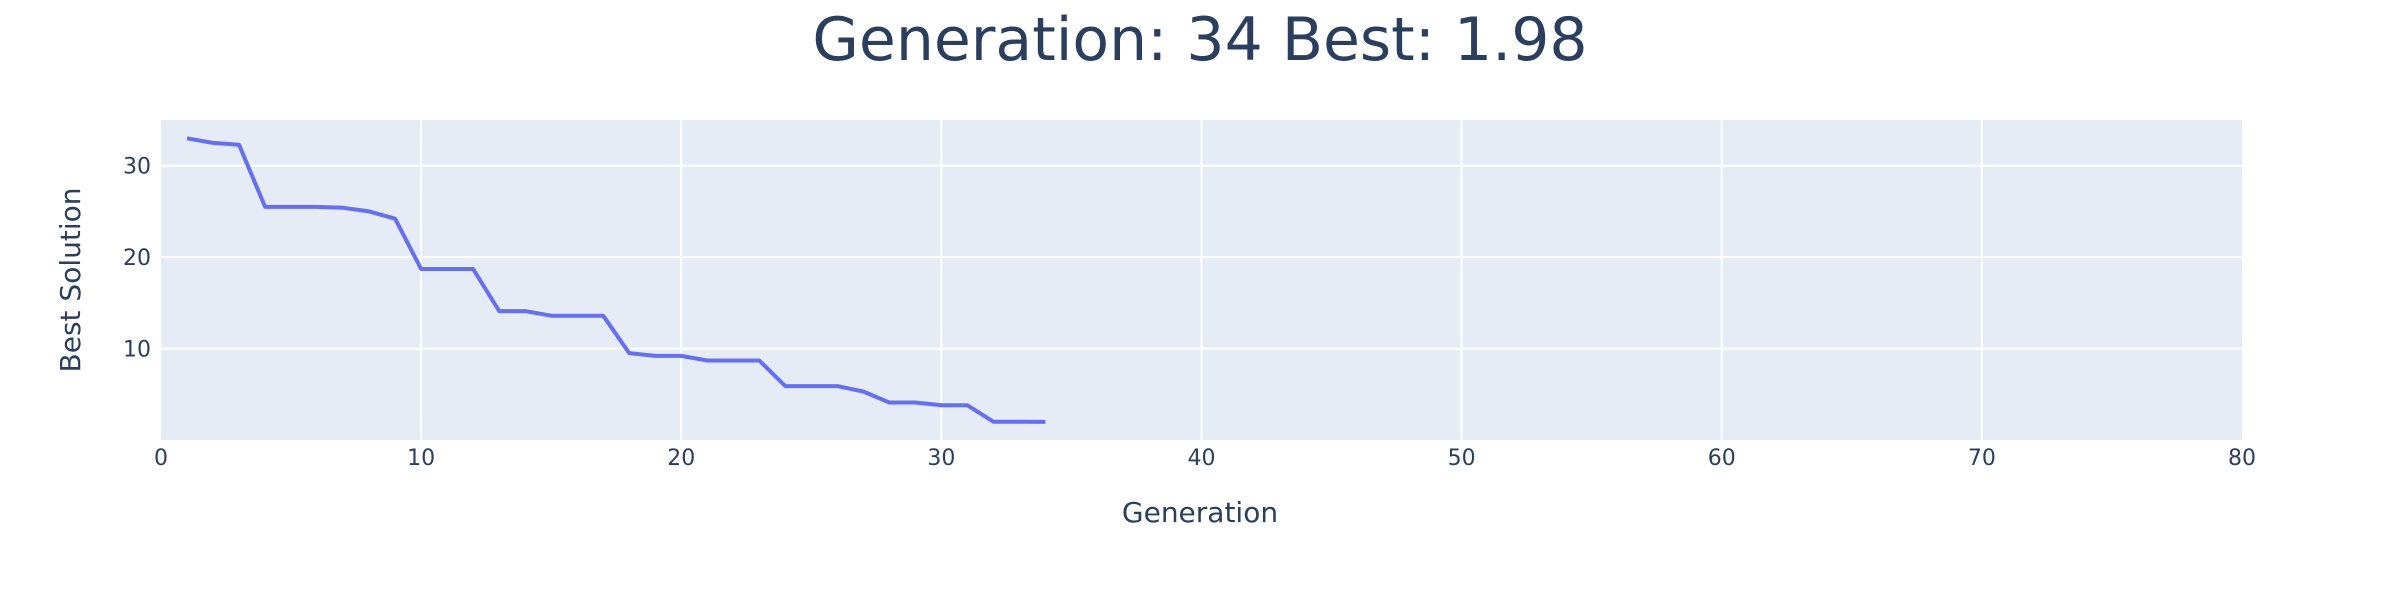 The width and height of the screenshot is (2400, 600). I want to click on y-axis-title: Best Solution, so click(70, 280).